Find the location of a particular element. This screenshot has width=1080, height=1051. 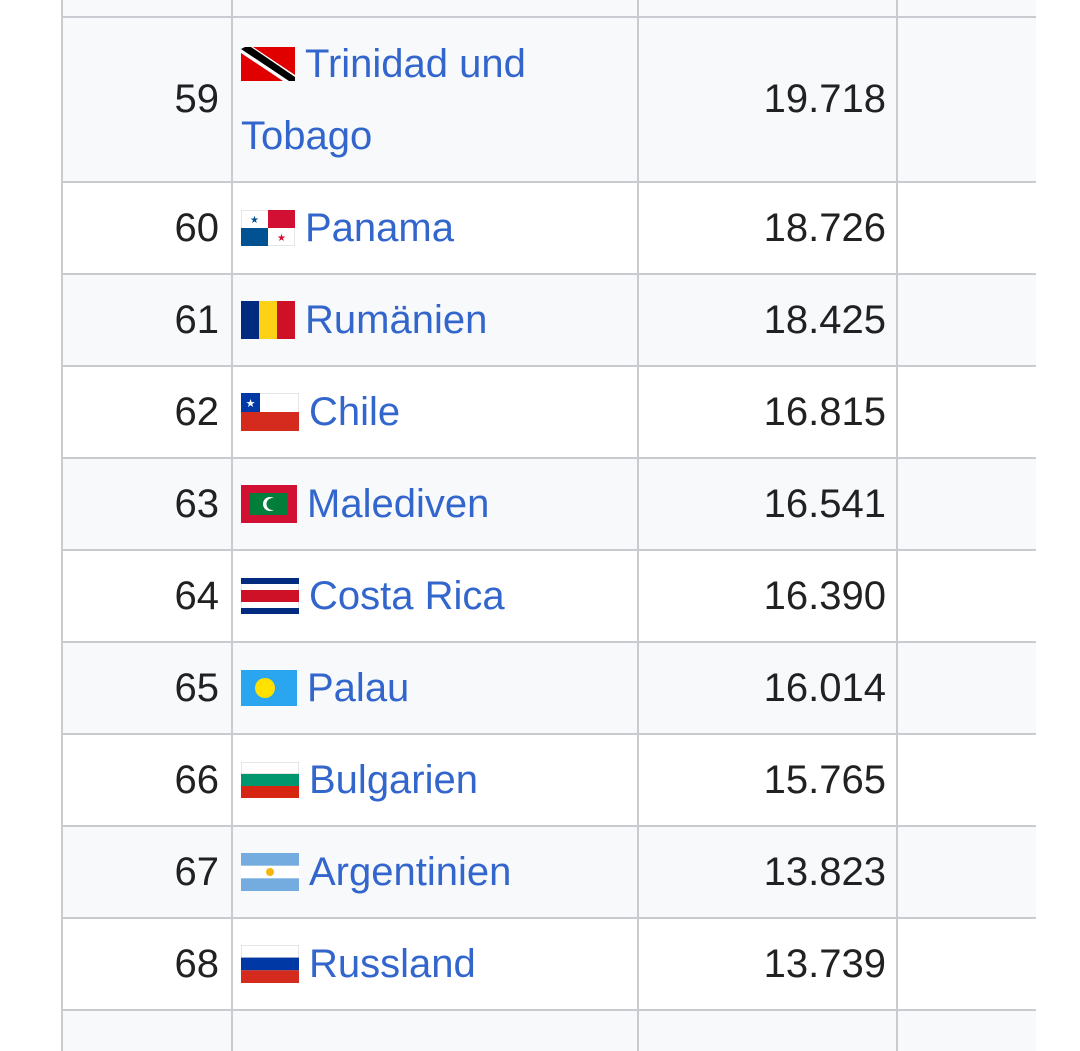

rank-cell: 66 is located at coordinates (146, 780).